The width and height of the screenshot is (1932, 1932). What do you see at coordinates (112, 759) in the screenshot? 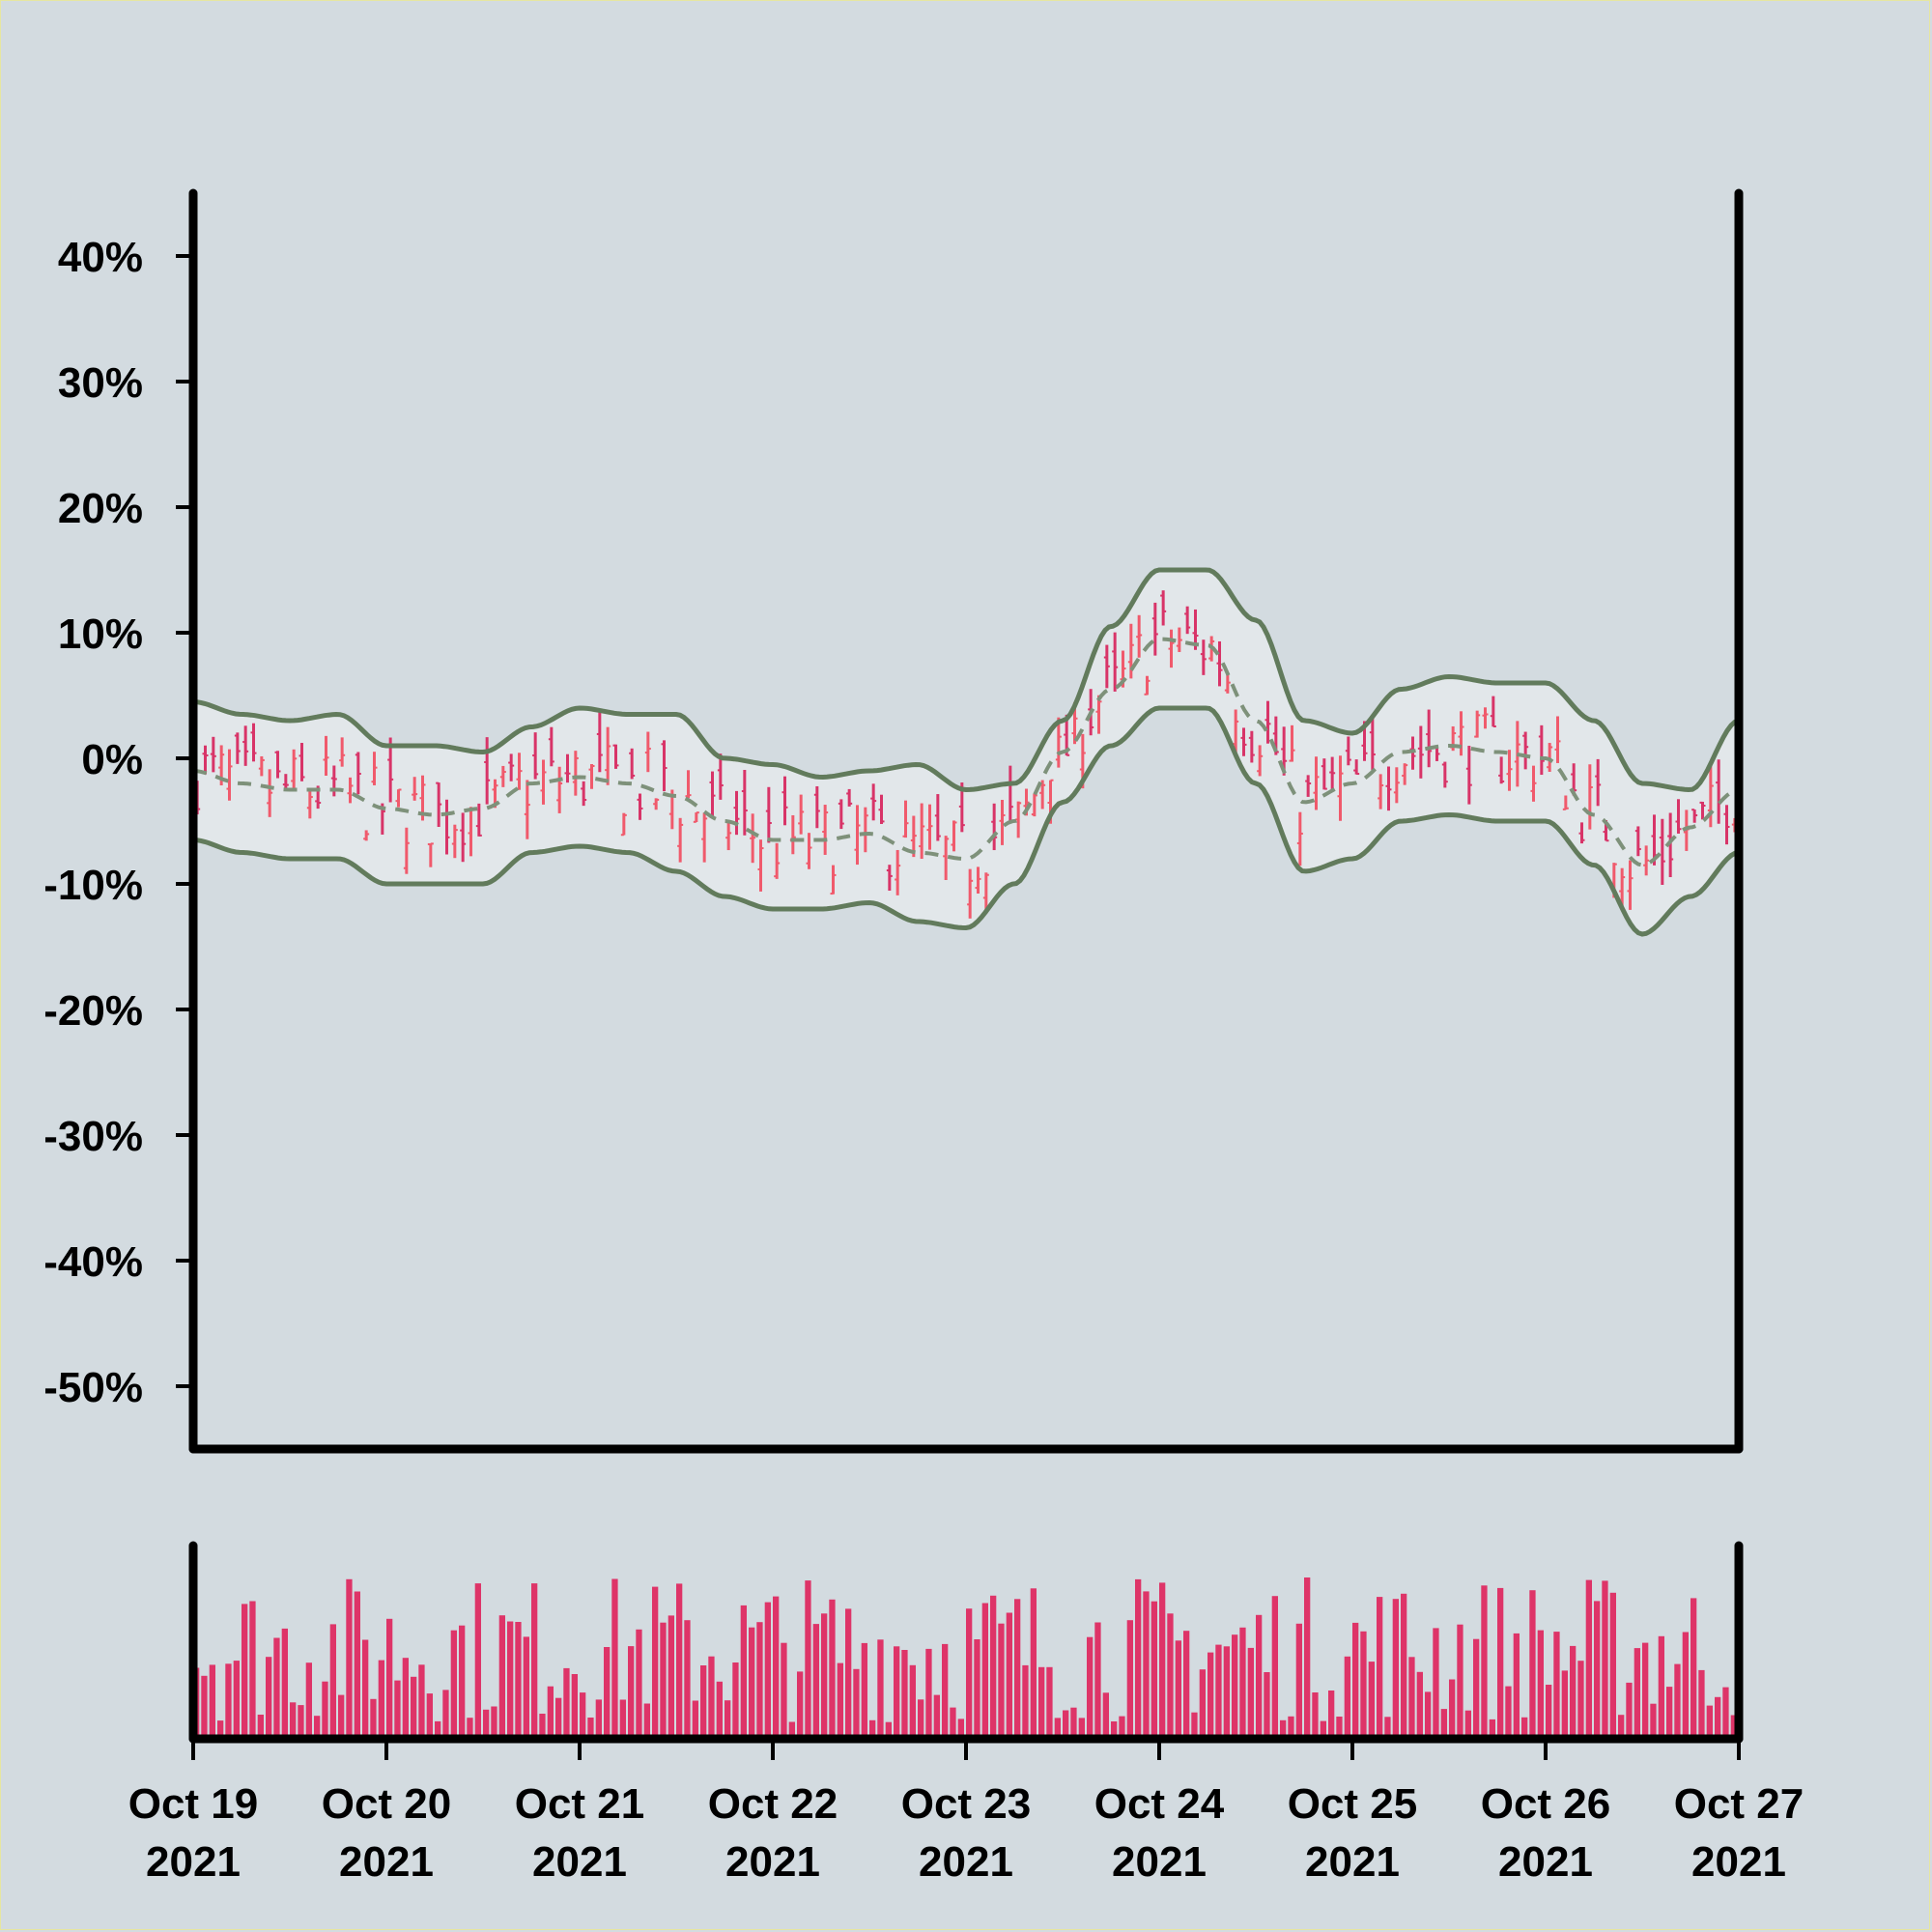
I see `y-tick-label: 0%` at bounding box center [112, 759].